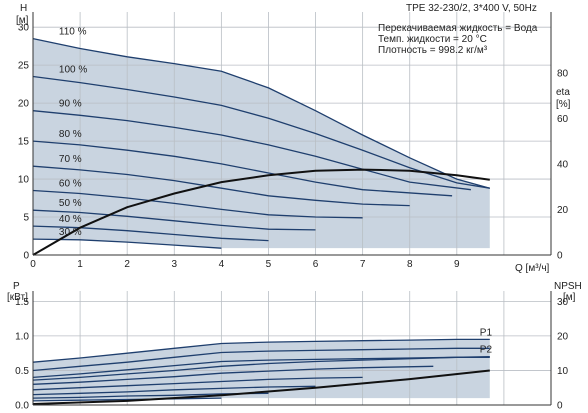 This screenshot has width=588, height=413. Describe the element at coordinates (222, 264) in the screenshot. I see `x-tick-label: 4` at that location.